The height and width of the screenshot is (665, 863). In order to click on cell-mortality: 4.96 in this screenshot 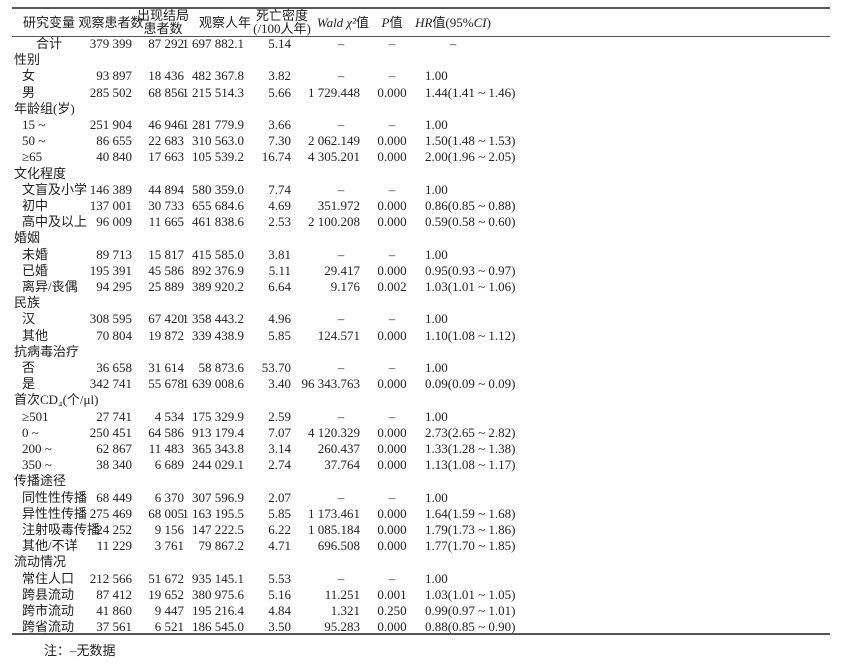, I will do `click(279, 319)`.